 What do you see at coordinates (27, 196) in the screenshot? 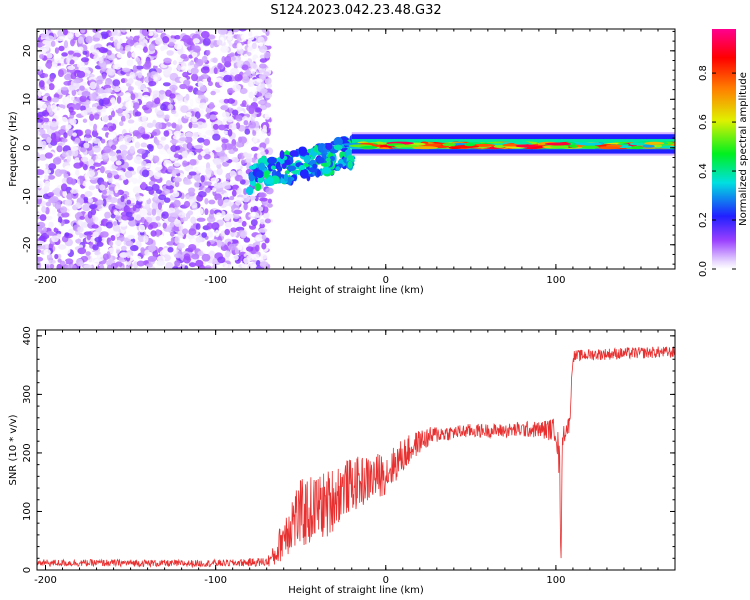
I see `spectrogram-y-tick-label: -10` at bounding box center [27, 196].